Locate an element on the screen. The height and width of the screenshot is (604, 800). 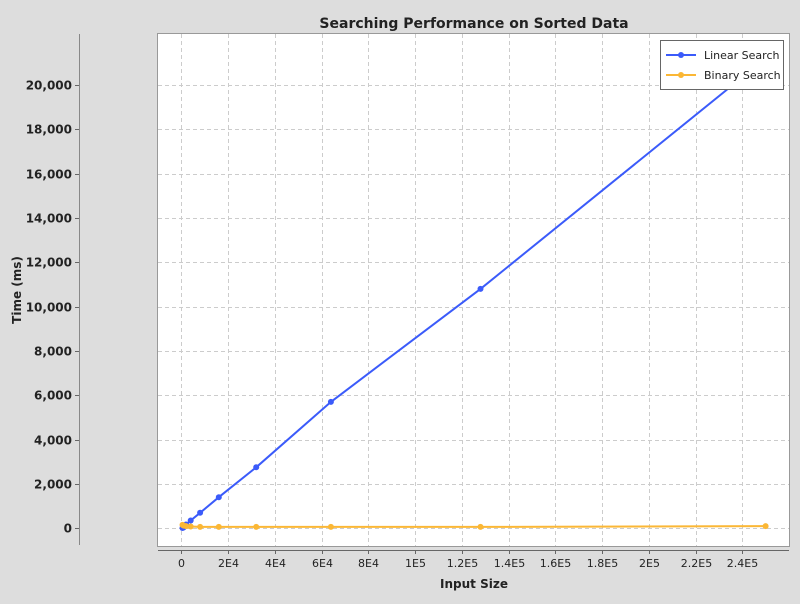
y-tick-label: 10,000 is located at coordinates (49, 308).